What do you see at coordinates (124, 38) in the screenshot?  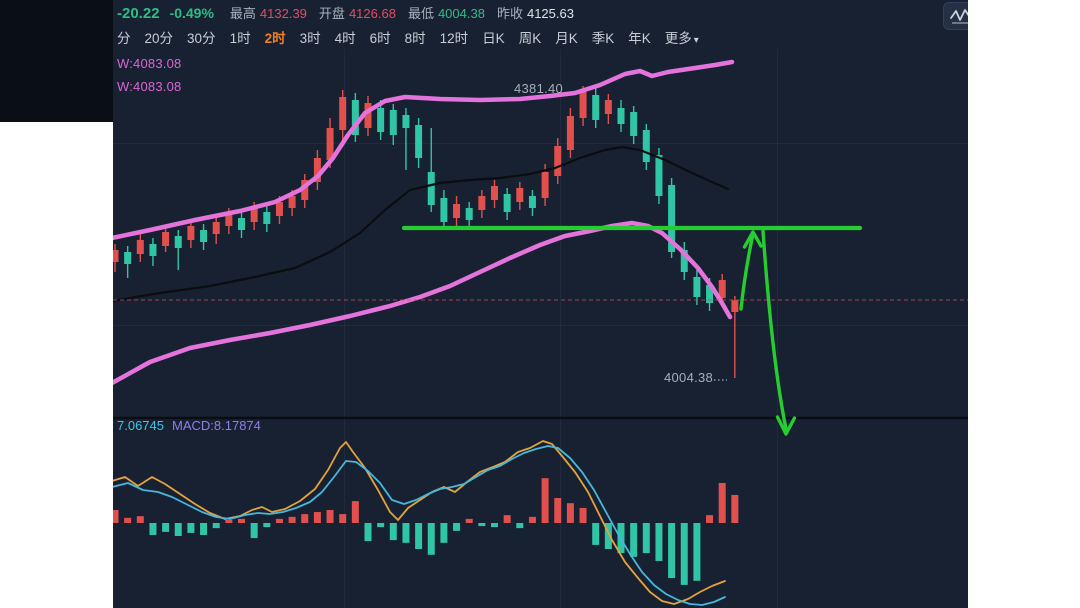 I see `tab-分: 分` at bounding box center [124, 38].